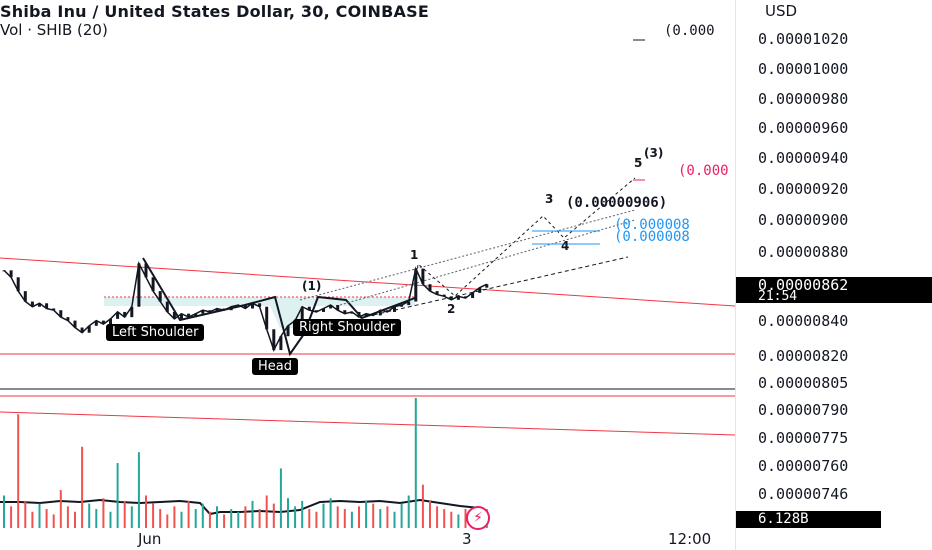 The height and width of the screenshot is (550, 932). What do you see at coordinates (803, 69) in the screenshot?
I see `price-tick-label: 0.00001000` at bounding box center [803, 69].